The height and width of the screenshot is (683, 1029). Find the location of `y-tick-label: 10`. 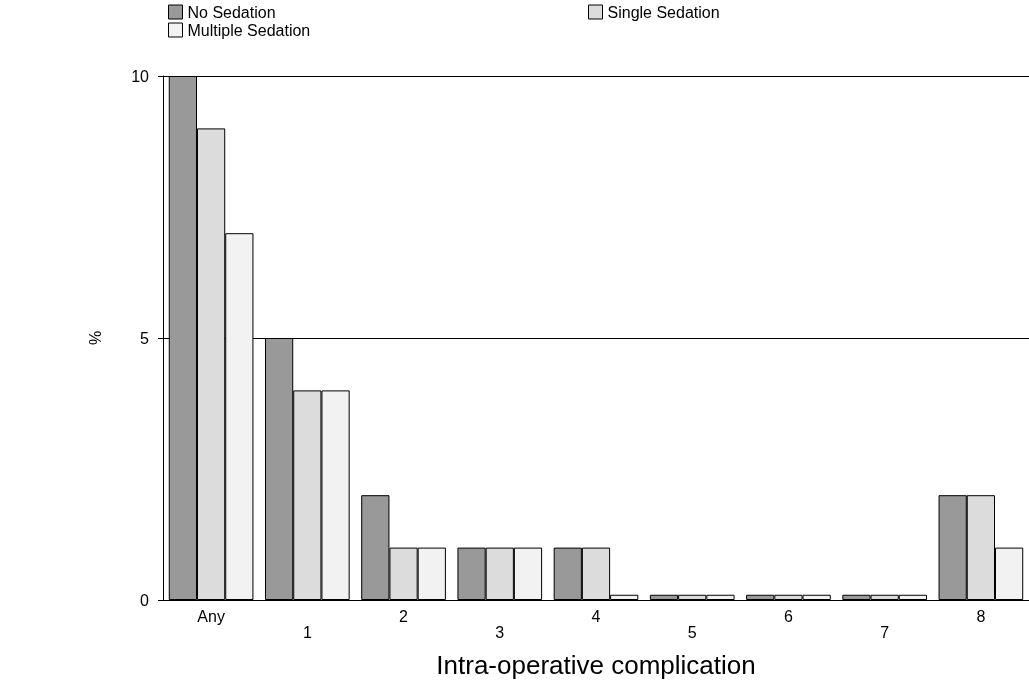

y-tick-label: 10 is located at coordinates (140, 76).